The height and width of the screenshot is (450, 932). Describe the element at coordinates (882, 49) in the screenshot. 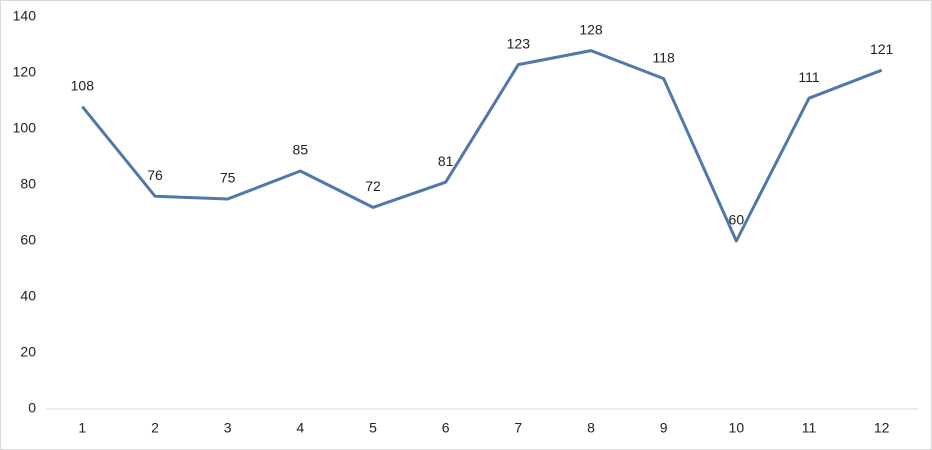

I see `data-label: 121` at that location.